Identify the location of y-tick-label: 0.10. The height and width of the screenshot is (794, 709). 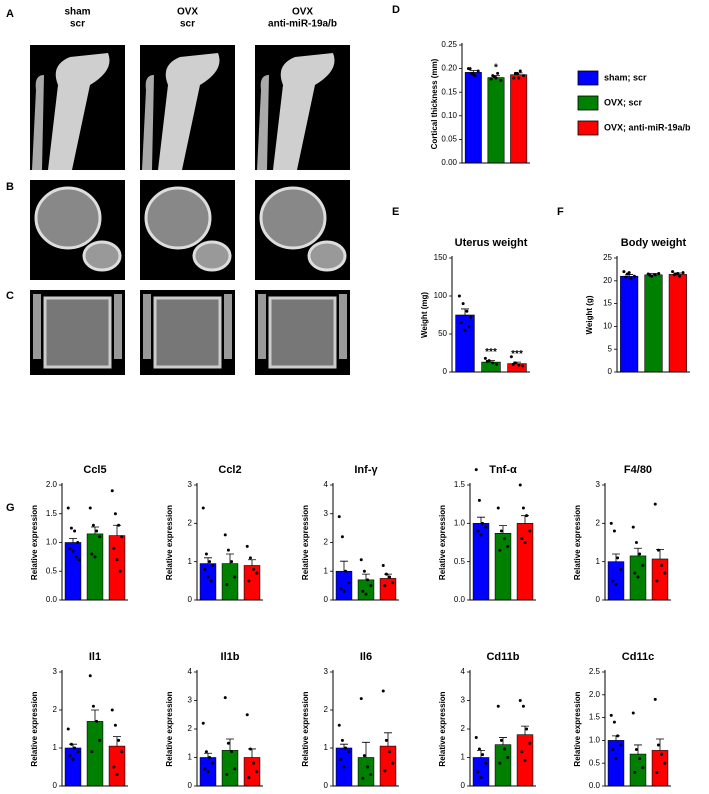
(449, 115).